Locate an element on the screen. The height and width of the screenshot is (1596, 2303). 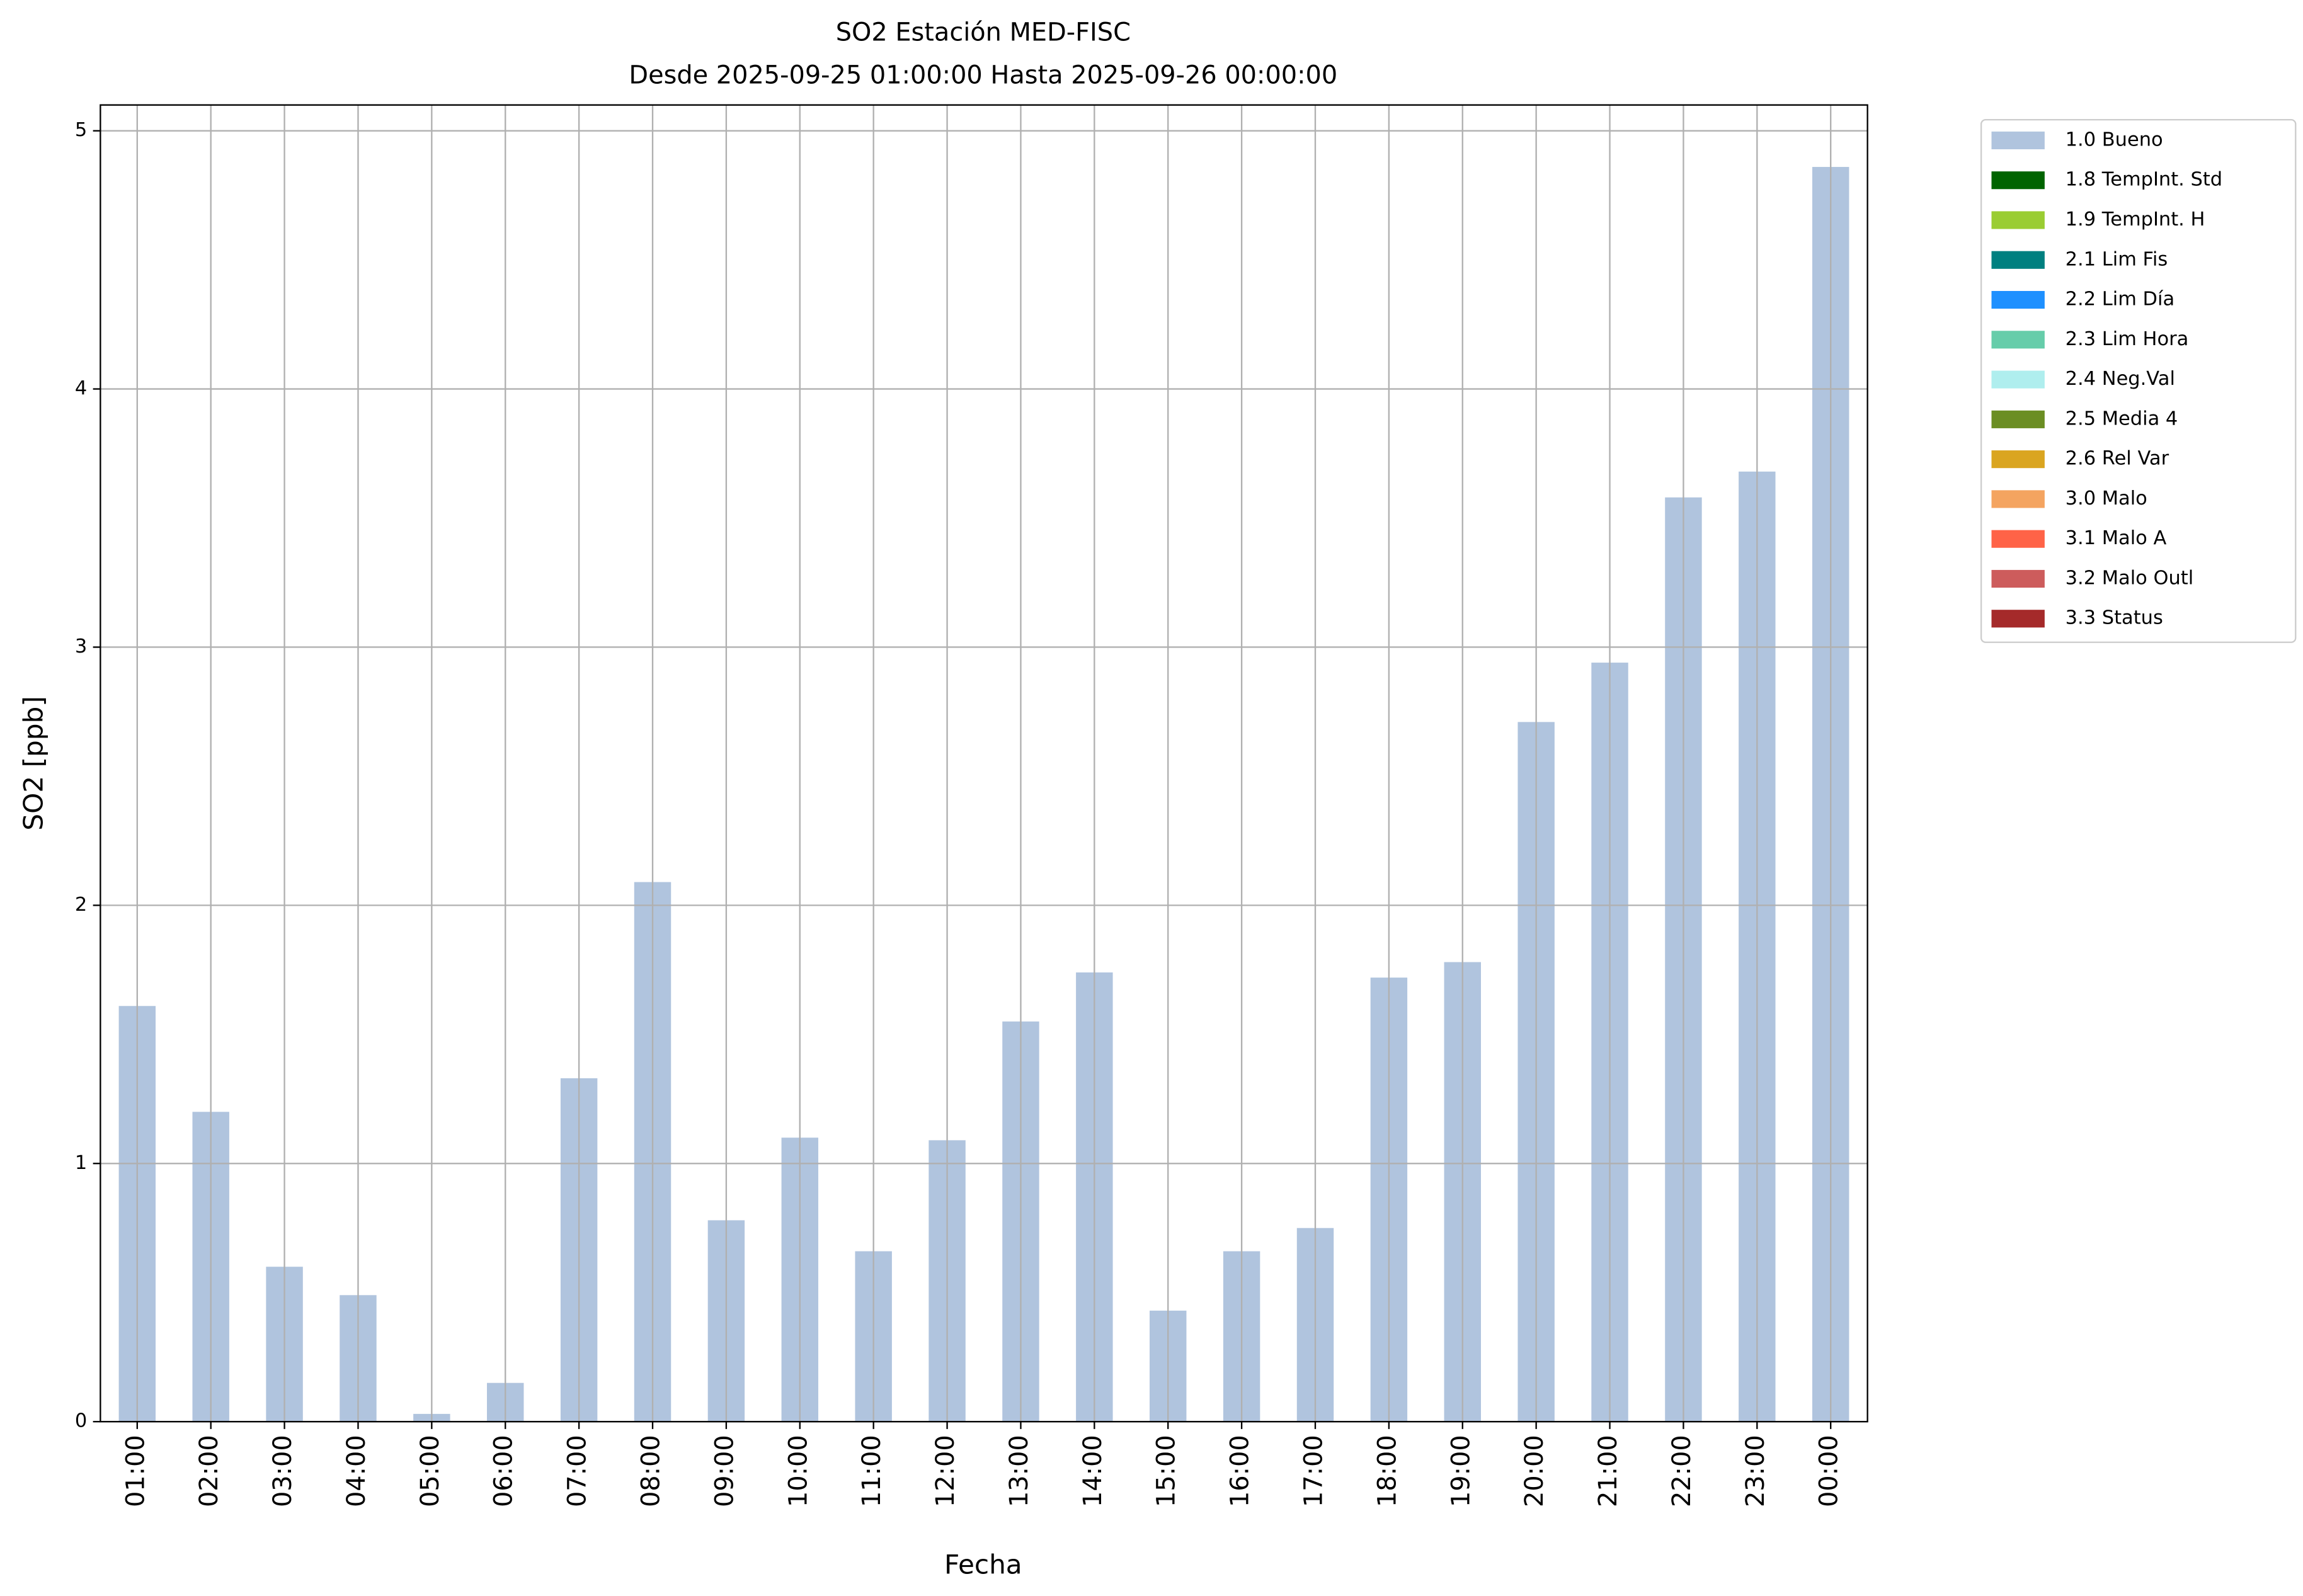
x-tick-label: 00:00 is located at coordinates (1829, 1471).